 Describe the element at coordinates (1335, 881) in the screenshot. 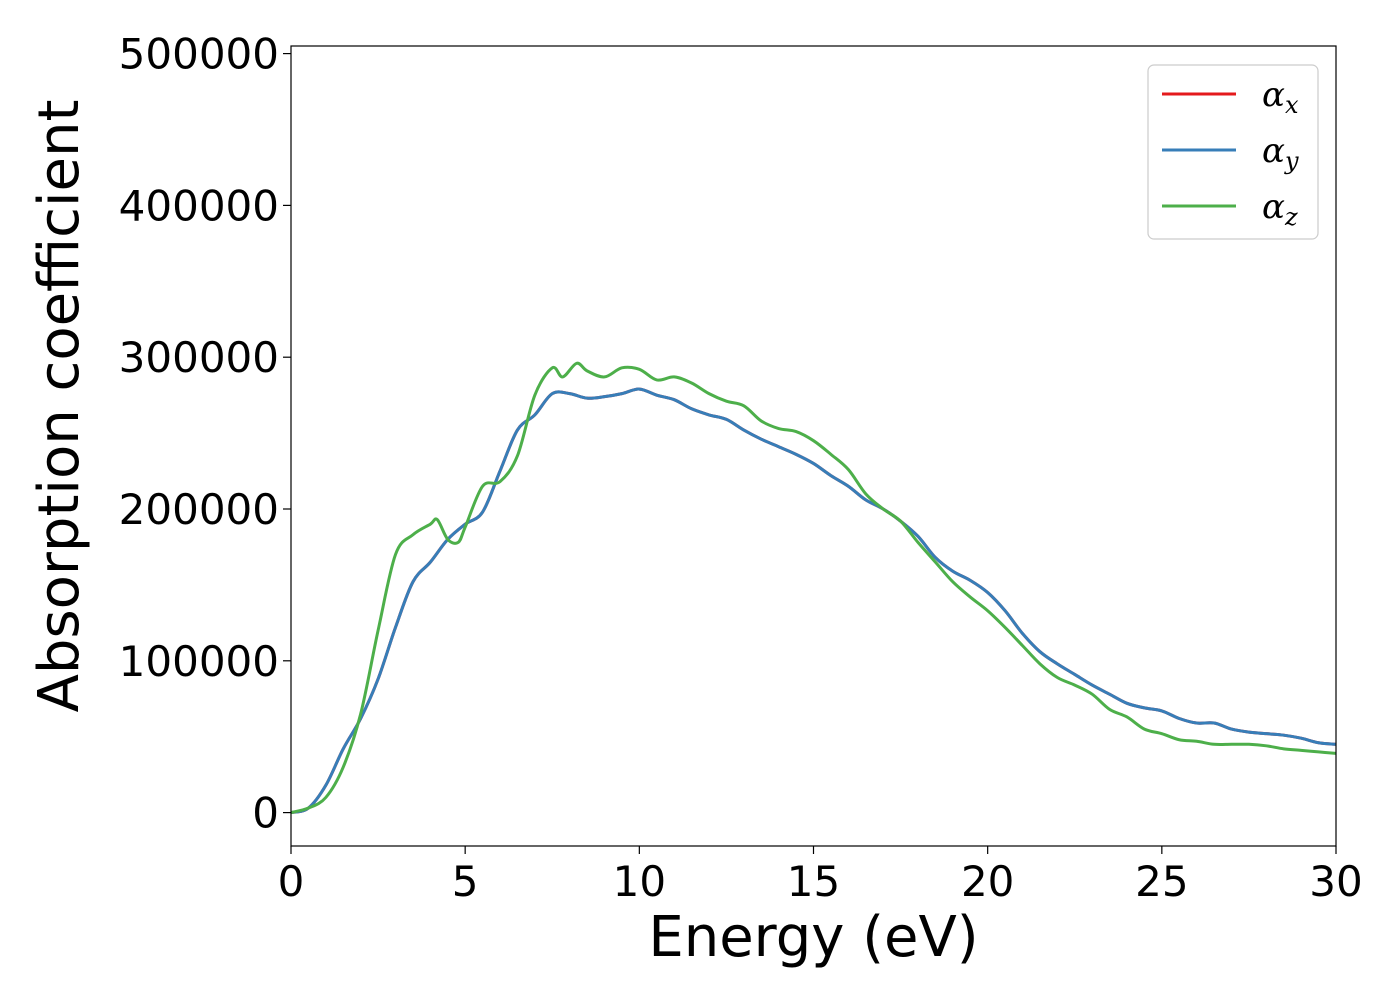

I see `x-tick-label: 30` at that location.